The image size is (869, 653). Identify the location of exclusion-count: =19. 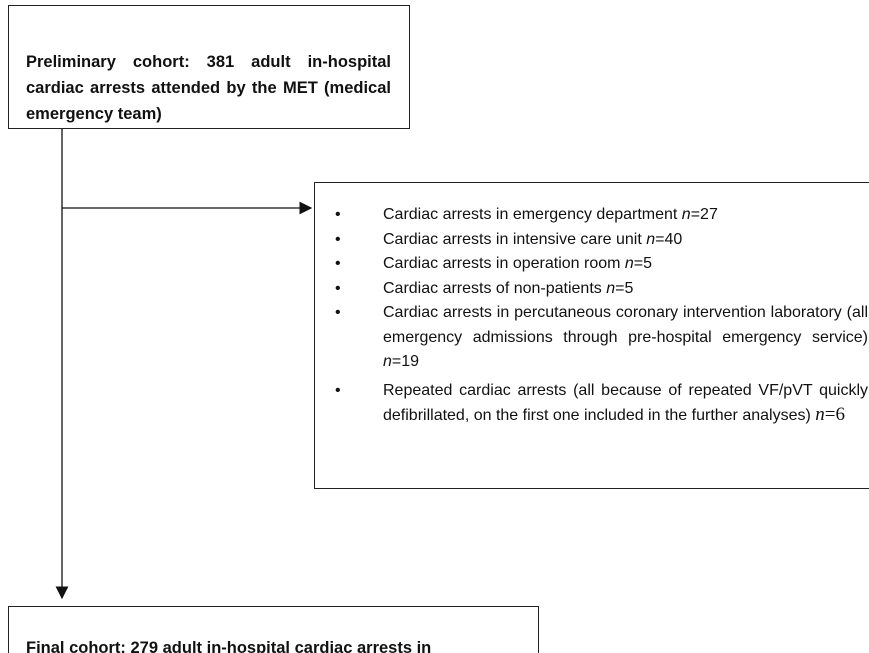
(405, 361).